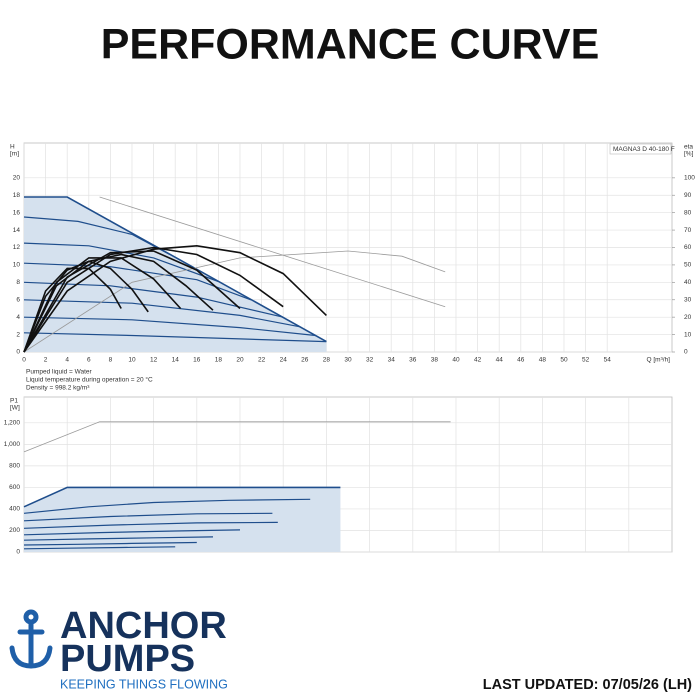 Image resolution: width=700 pixels, height=700 pixels. I want to click on y2-tick-label: 50, so click(688, 265).